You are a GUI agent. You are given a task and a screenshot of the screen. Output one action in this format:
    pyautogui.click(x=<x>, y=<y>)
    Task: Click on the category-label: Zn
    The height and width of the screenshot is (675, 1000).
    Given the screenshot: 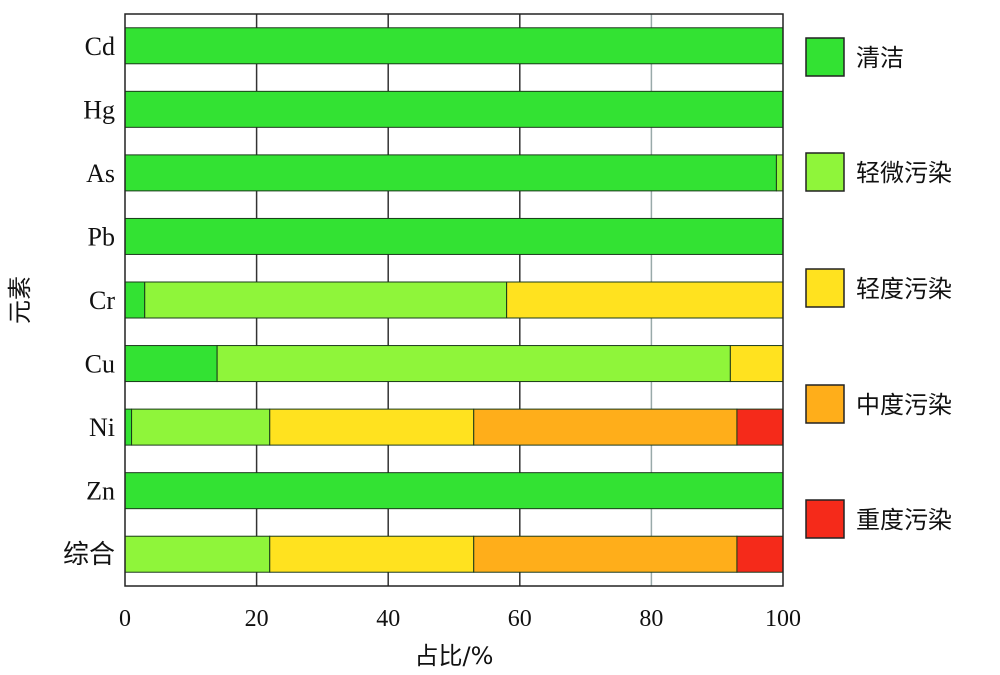 What is the action you would take?
    pyautogui.click(x=100, y=491)
    